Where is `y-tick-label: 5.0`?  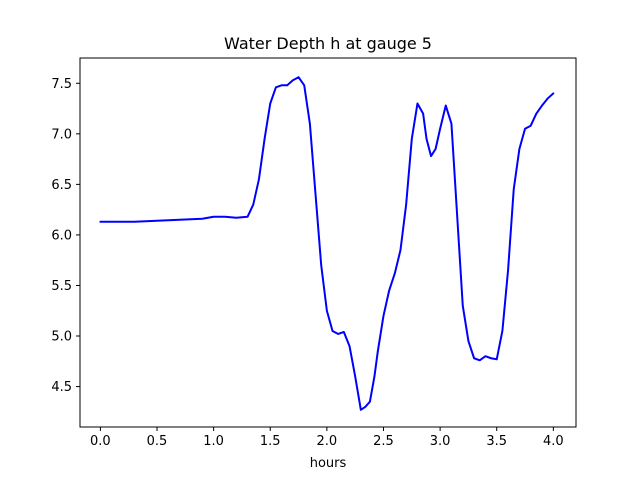 y-tick-label: 5.0 is located at coordinates (61, 337).